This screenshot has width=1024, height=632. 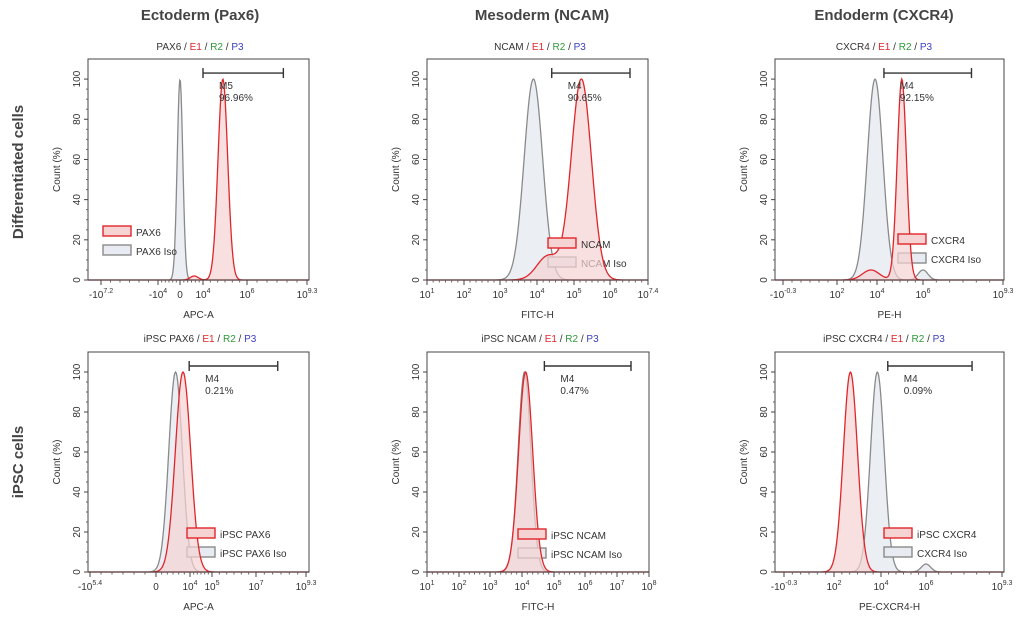 What do you see at coordinates (97, 583) in the screenshot?
I see `x-tick-exponent: 5.4` at bounding box center [97, 583].